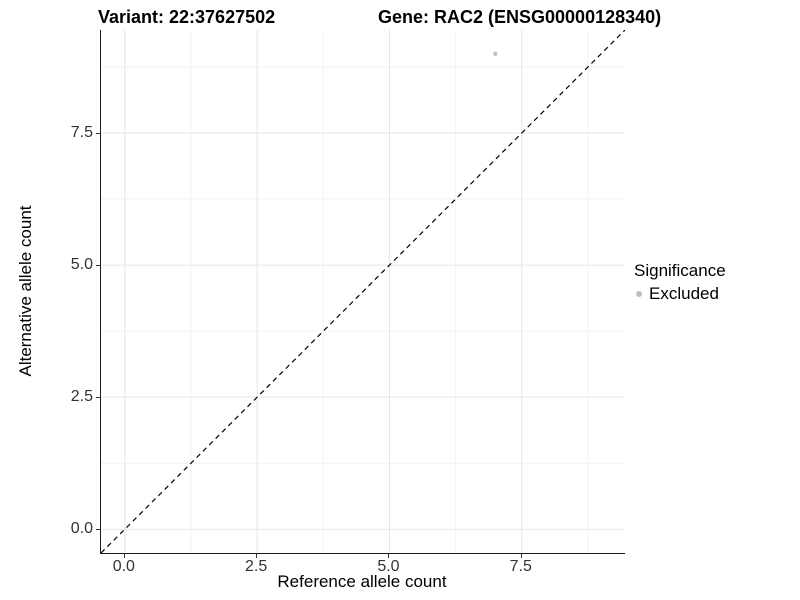  I want to click on legend-title: Significance, so click(680, 270).